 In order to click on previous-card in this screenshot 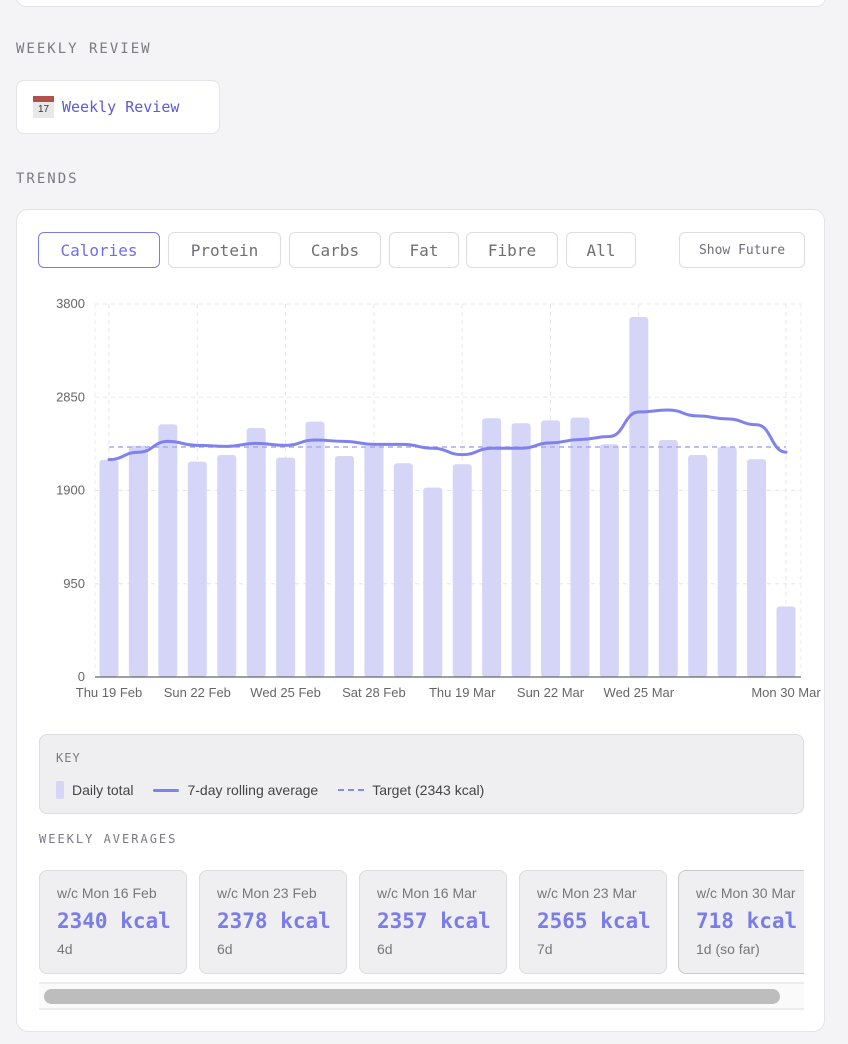, I will do `click(421, 3)`.